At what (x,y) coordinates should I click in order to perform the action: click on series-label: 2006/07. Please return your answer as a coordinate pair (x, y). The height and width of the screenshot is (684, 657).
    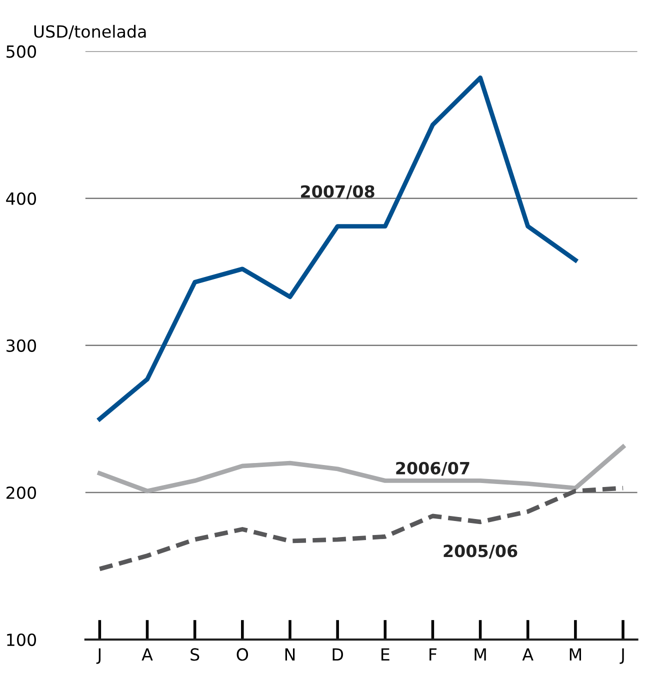
    Looking at the image, I should click on (433, 469).